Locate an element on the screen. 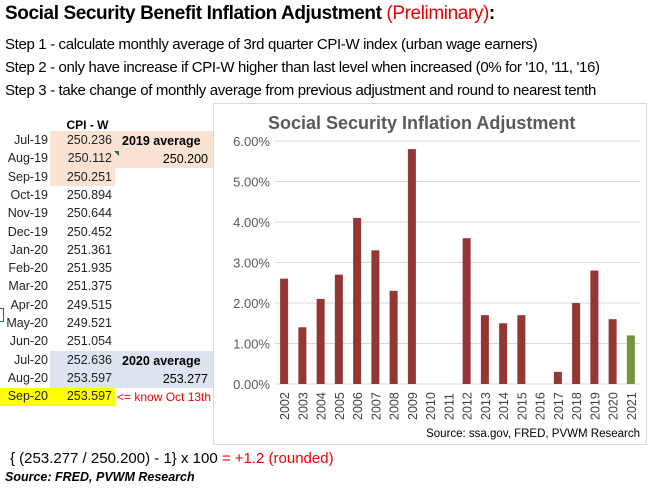  bar-2015 is located at coordinates (521, 349).